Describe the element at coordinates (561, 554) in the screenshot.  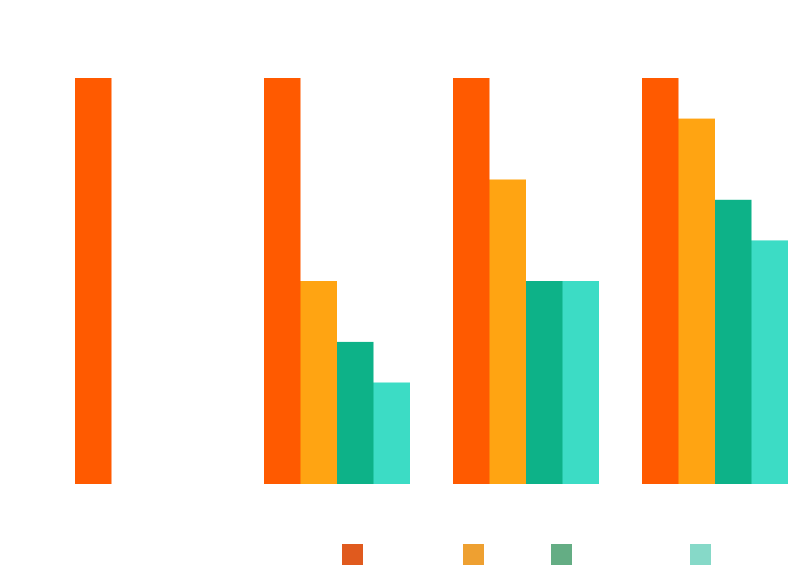
I see `legend-swatch-series3` at that location.